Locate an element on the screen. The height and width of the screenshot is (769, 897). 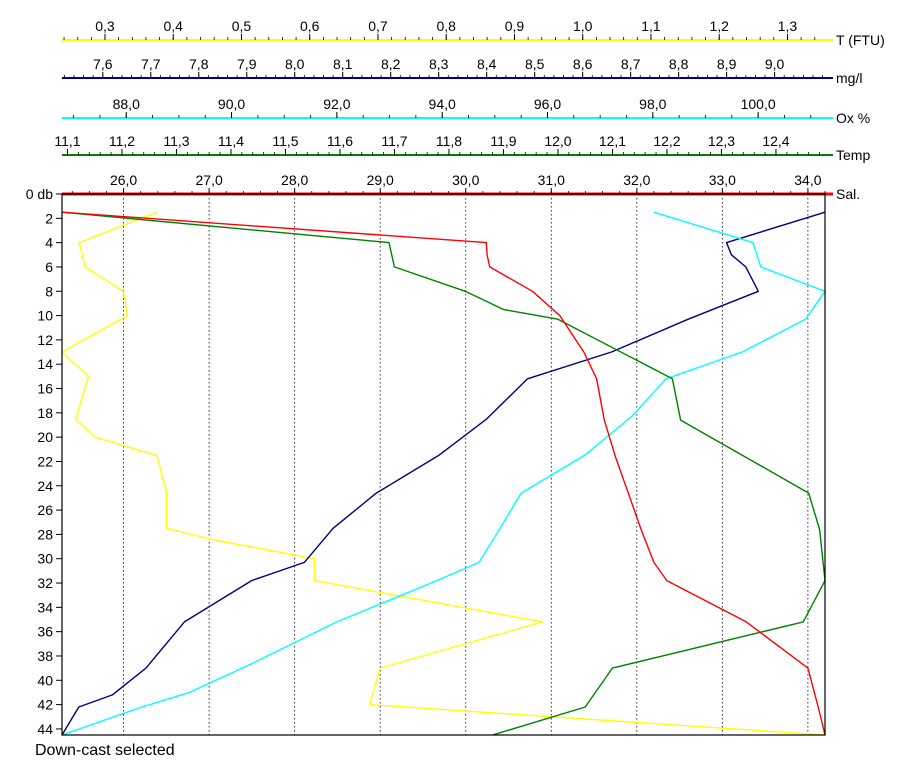
tick-label: 1,3 is located at coordinates (788, 26).